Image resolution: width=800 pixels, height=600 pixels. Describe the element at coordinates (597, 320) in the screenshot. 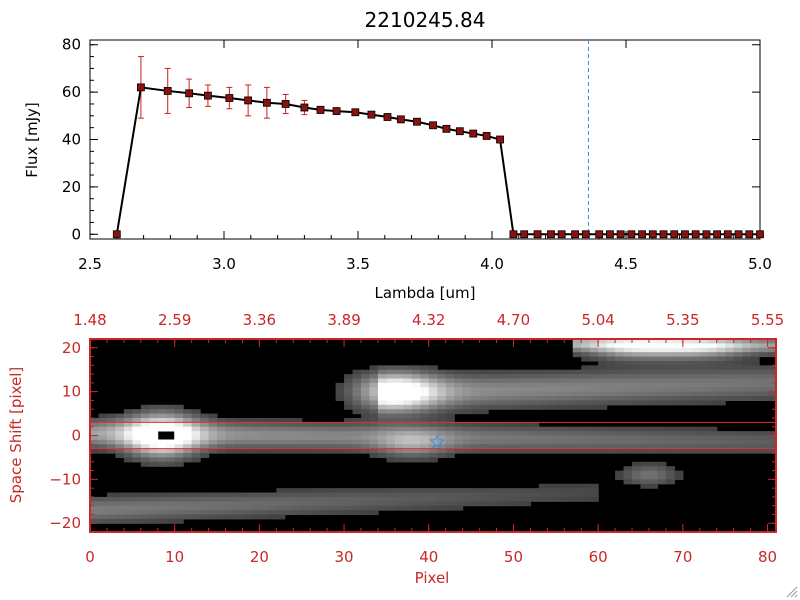

I see `top-axis-label: 5.04` at that location.